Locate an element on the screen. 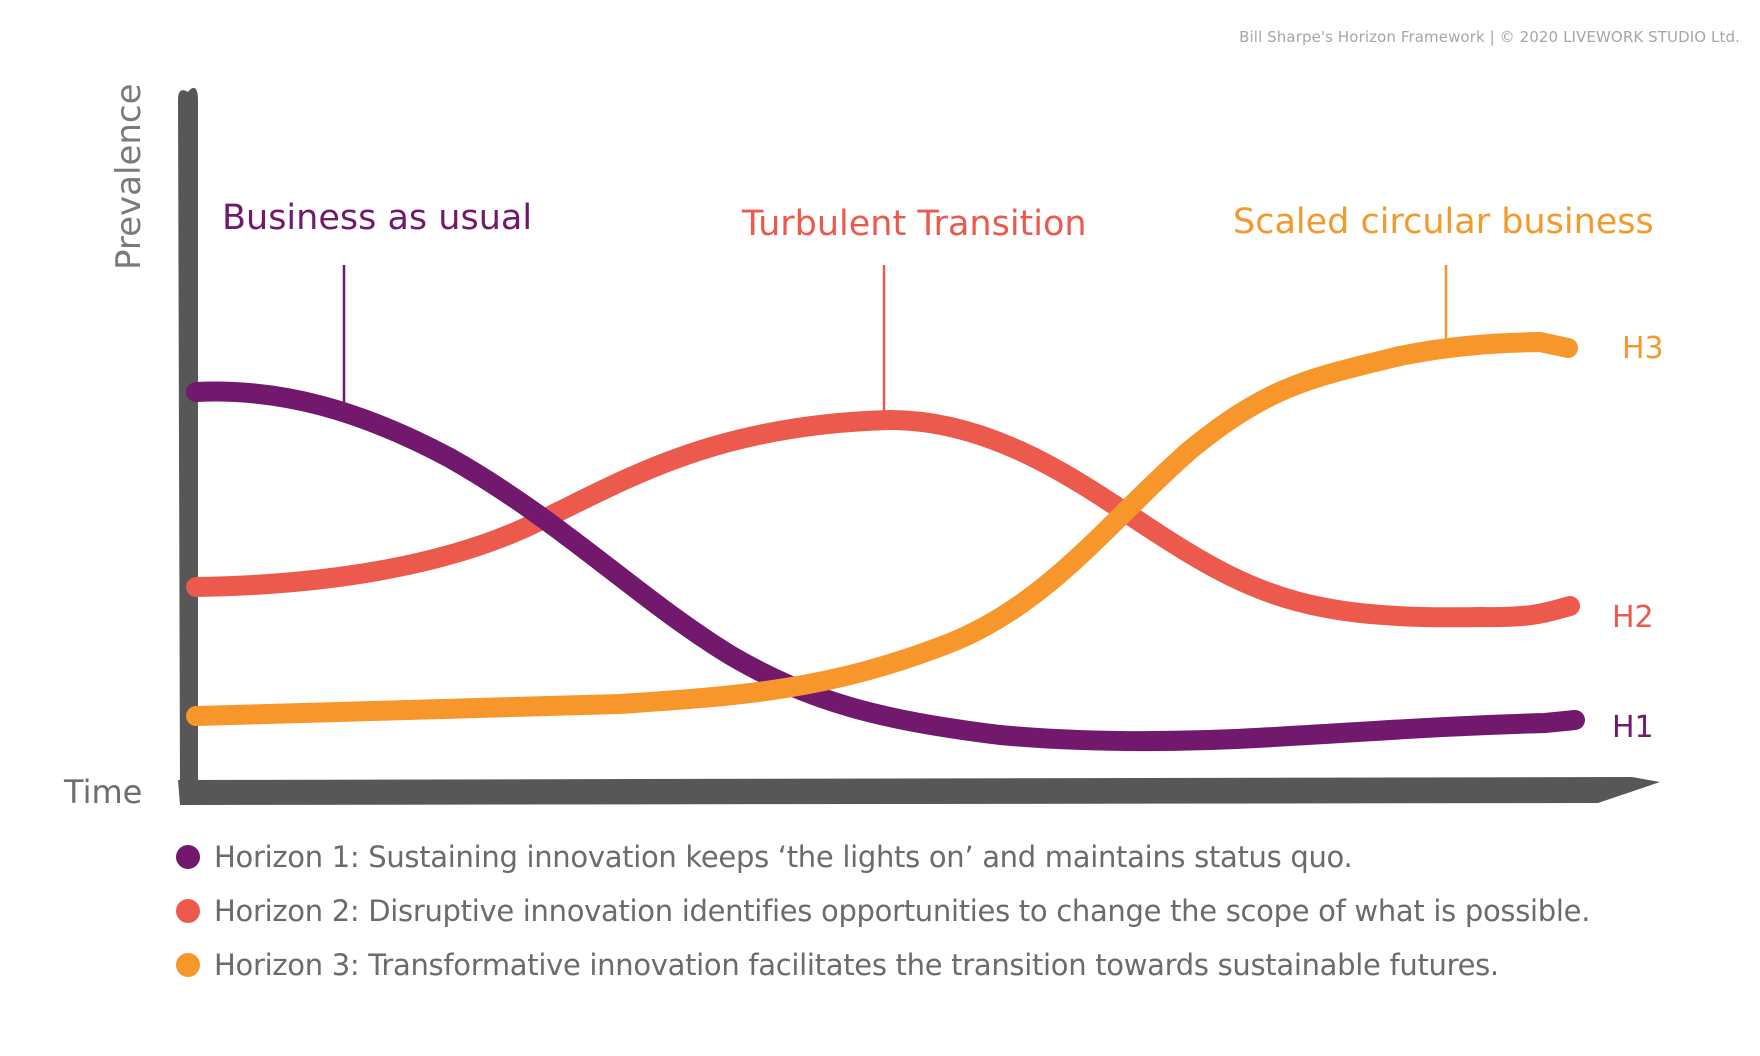 This screenshot has width=1760, height=1056. h3-dot-icon is located at coordinates (188, 965).